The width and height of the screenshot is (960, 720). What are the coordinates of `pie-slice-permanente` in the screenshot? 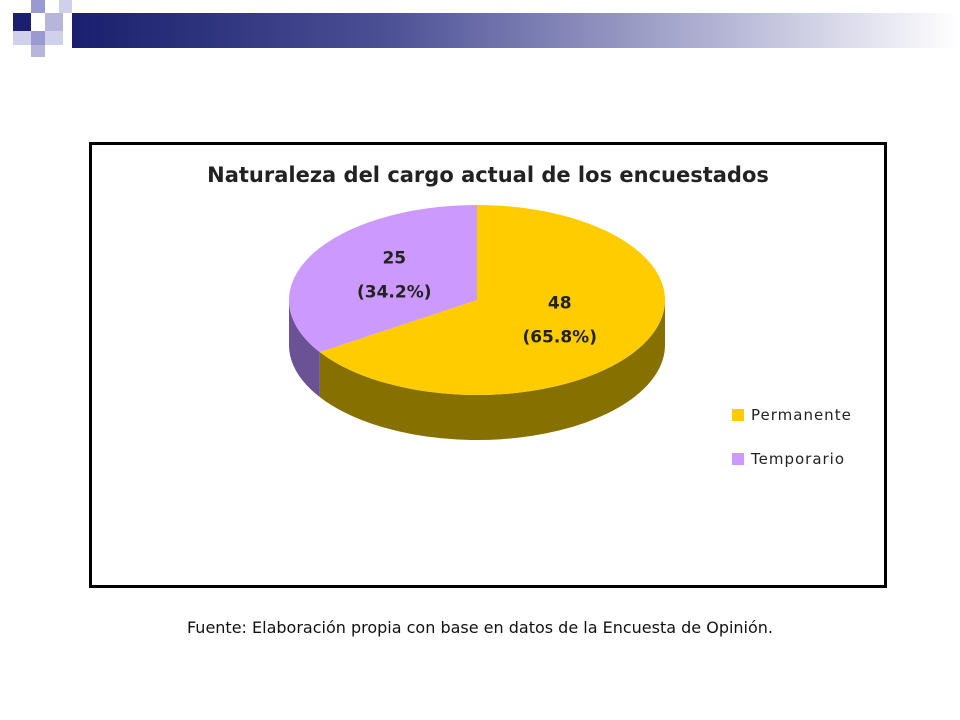 It's located at (492, 300).